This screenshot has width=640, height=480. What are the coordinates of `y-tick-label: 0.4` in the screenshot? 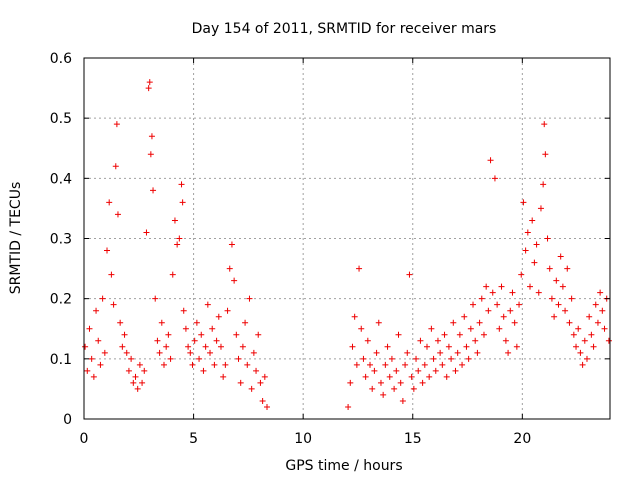 It's located at (61, 179).